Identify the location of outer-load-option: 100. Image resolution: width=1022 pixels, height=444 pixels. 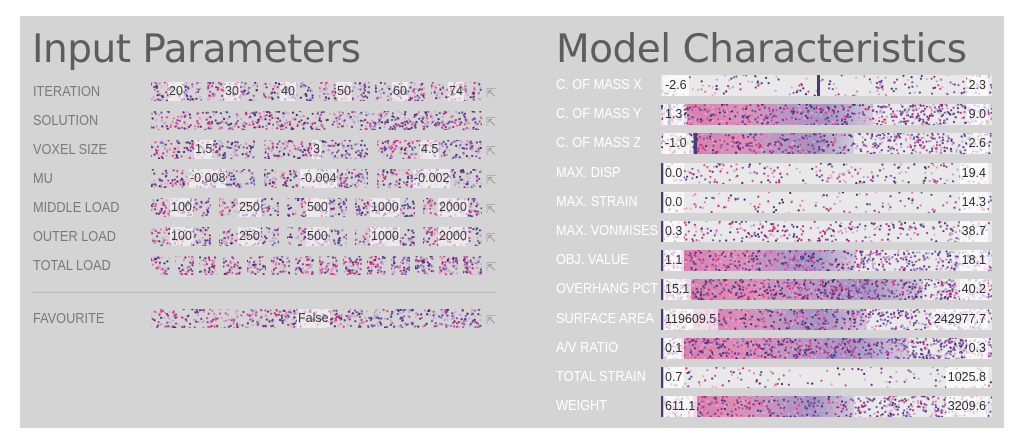
(181, 236).